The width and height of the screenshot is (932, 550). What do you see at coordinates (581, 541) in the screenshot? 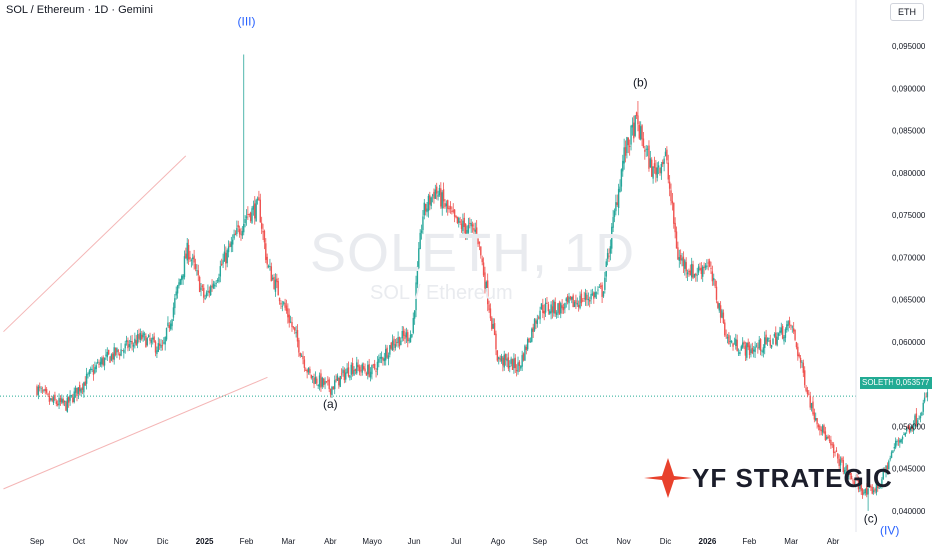
I see `time-tick-label: Oct` at bounding box center [581, 541].